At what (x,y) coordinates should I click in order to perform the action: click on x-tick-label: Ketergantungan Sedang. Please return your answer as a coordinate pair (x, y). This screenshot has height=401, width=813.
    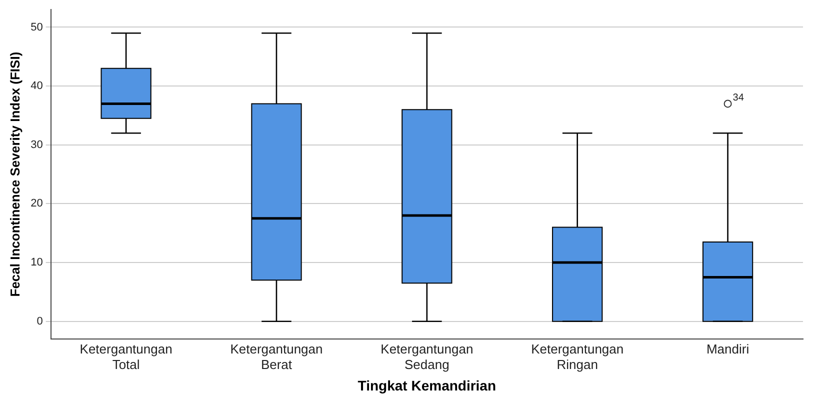
    Looking at the image, I should click on (427, 356).